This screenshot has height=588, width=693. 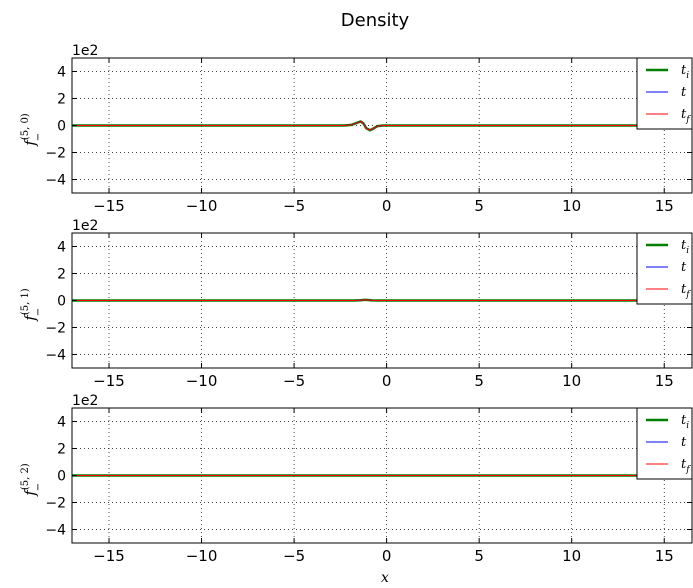 What do you see at coordinates (32, 305) in the screenshot?
I see `y-axis-label: f(5, 1) −` at bounding box center [32, 305].